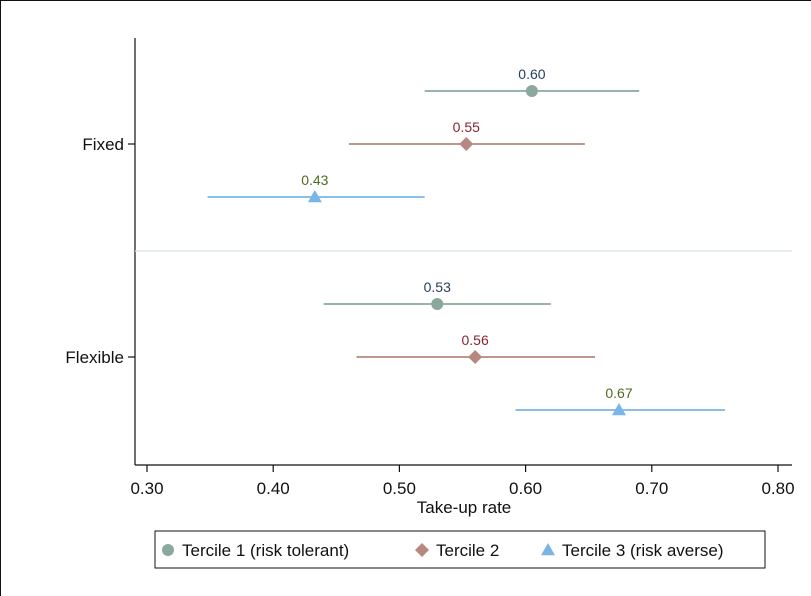  What do you see at coordinates (531, 74) in the screenshot?
I see `data-label: 0.60` at bounding box center [531, 74].